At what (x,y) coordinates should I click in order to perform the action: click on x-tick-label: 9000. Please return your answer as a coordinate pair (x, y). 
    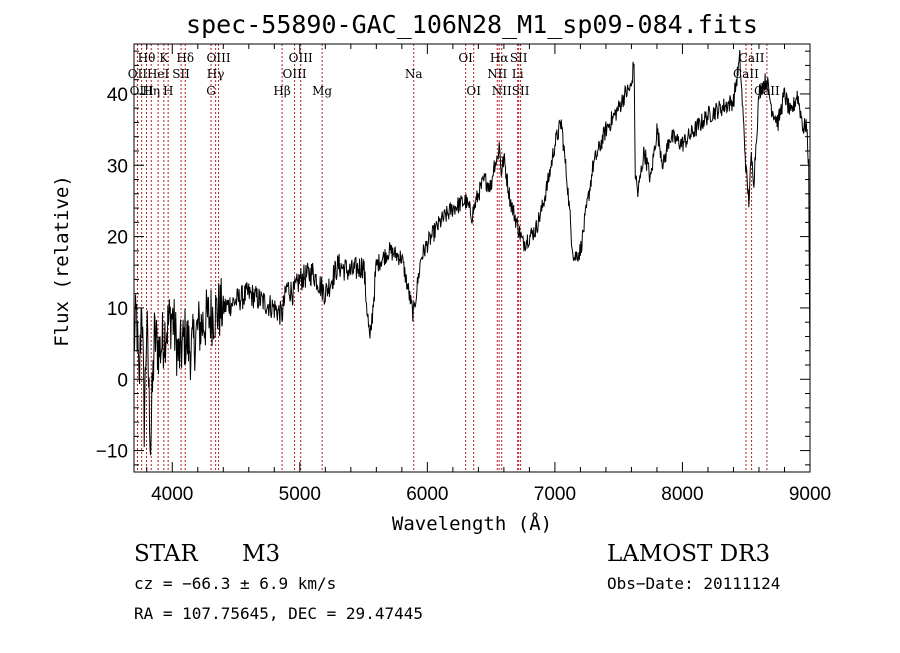
    Looking at the image, I should click on (810, 494).